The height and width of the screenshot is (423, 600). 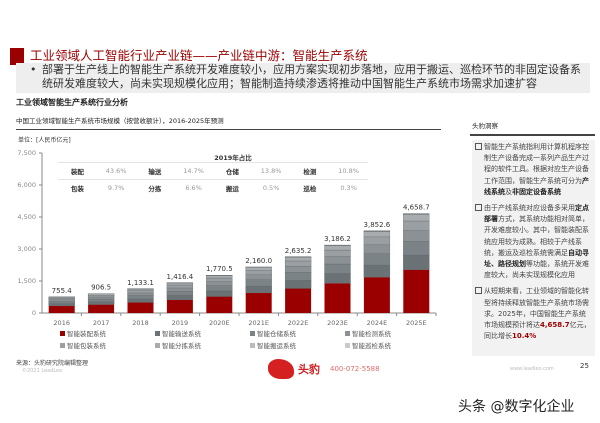 What do you see at coordinates (107, 345) in the screenshot?
I see `legend-item: 智能包装系统` at bounding box center [107, 345].